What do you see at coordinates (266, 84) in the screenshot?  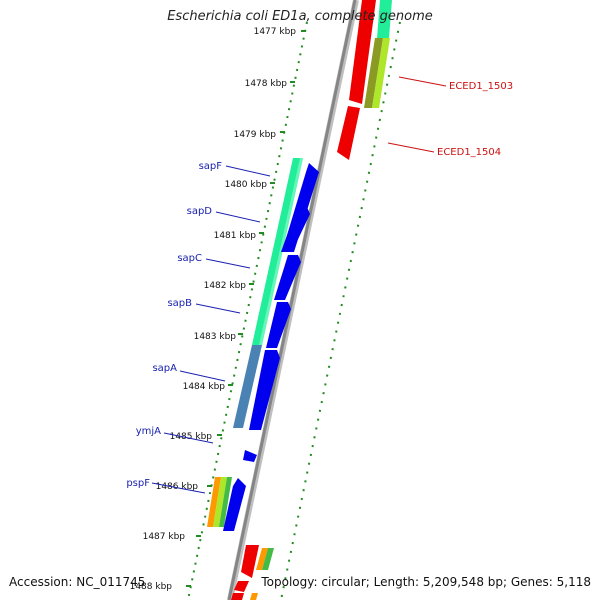 I see `tick-label-1478: 1478 kbp` at bounding box center [266, 84].